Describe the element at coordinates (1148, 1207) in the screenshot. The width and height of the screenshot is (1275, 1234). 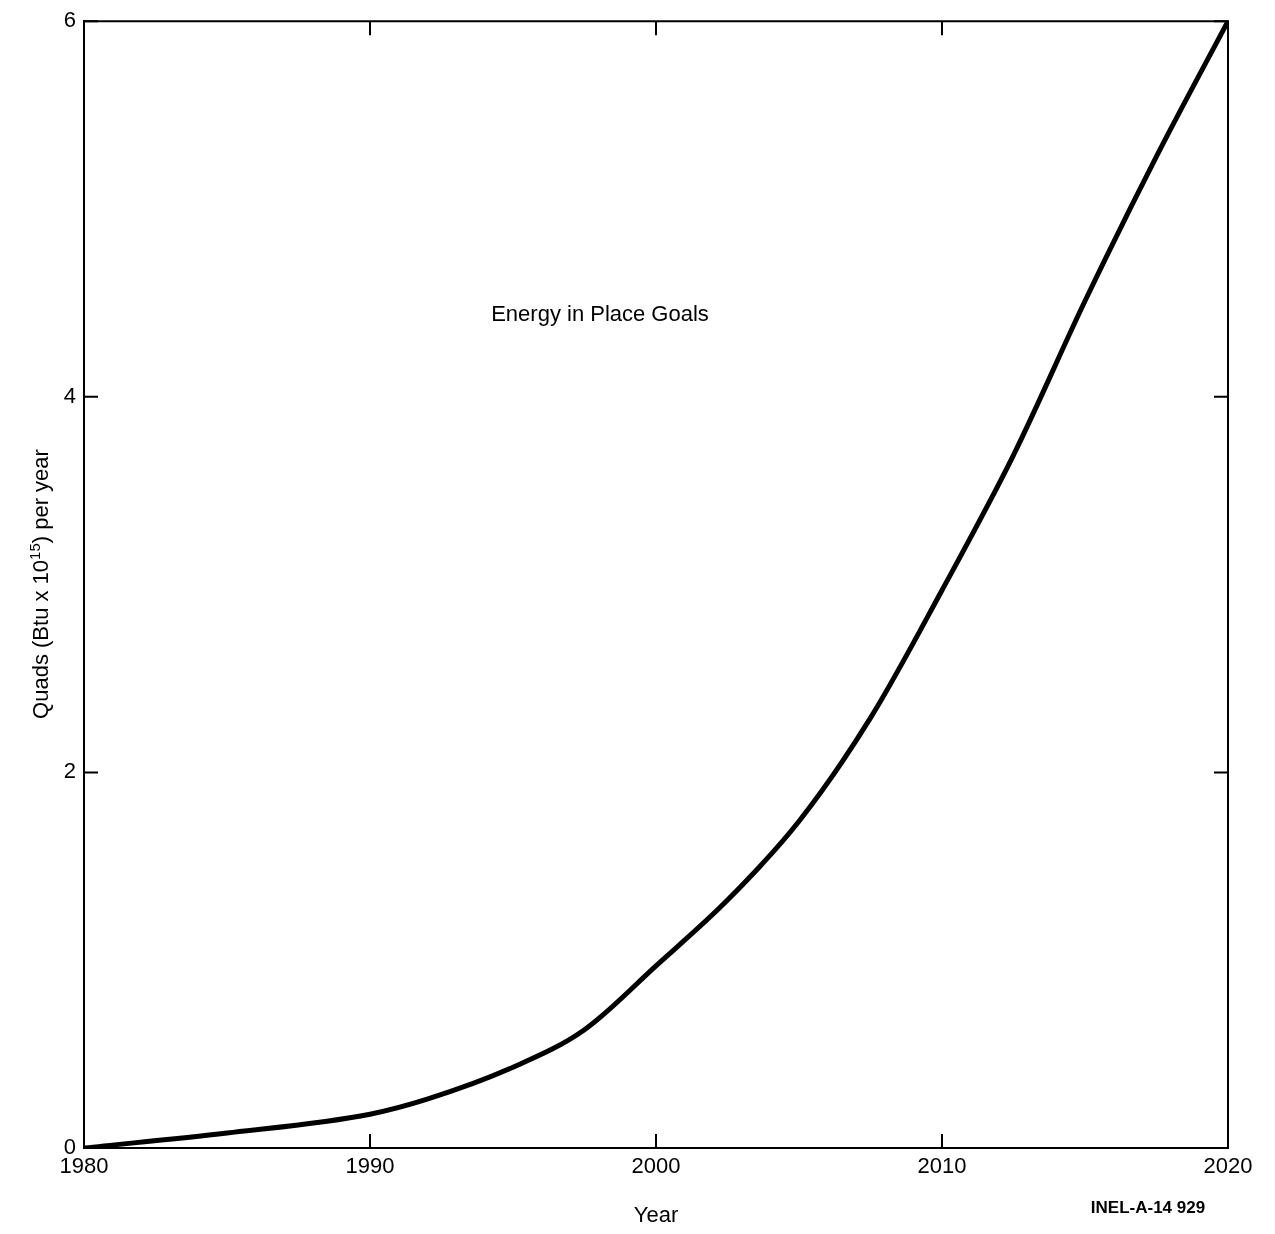
I see `text: INEL-A-14 929` at that location.